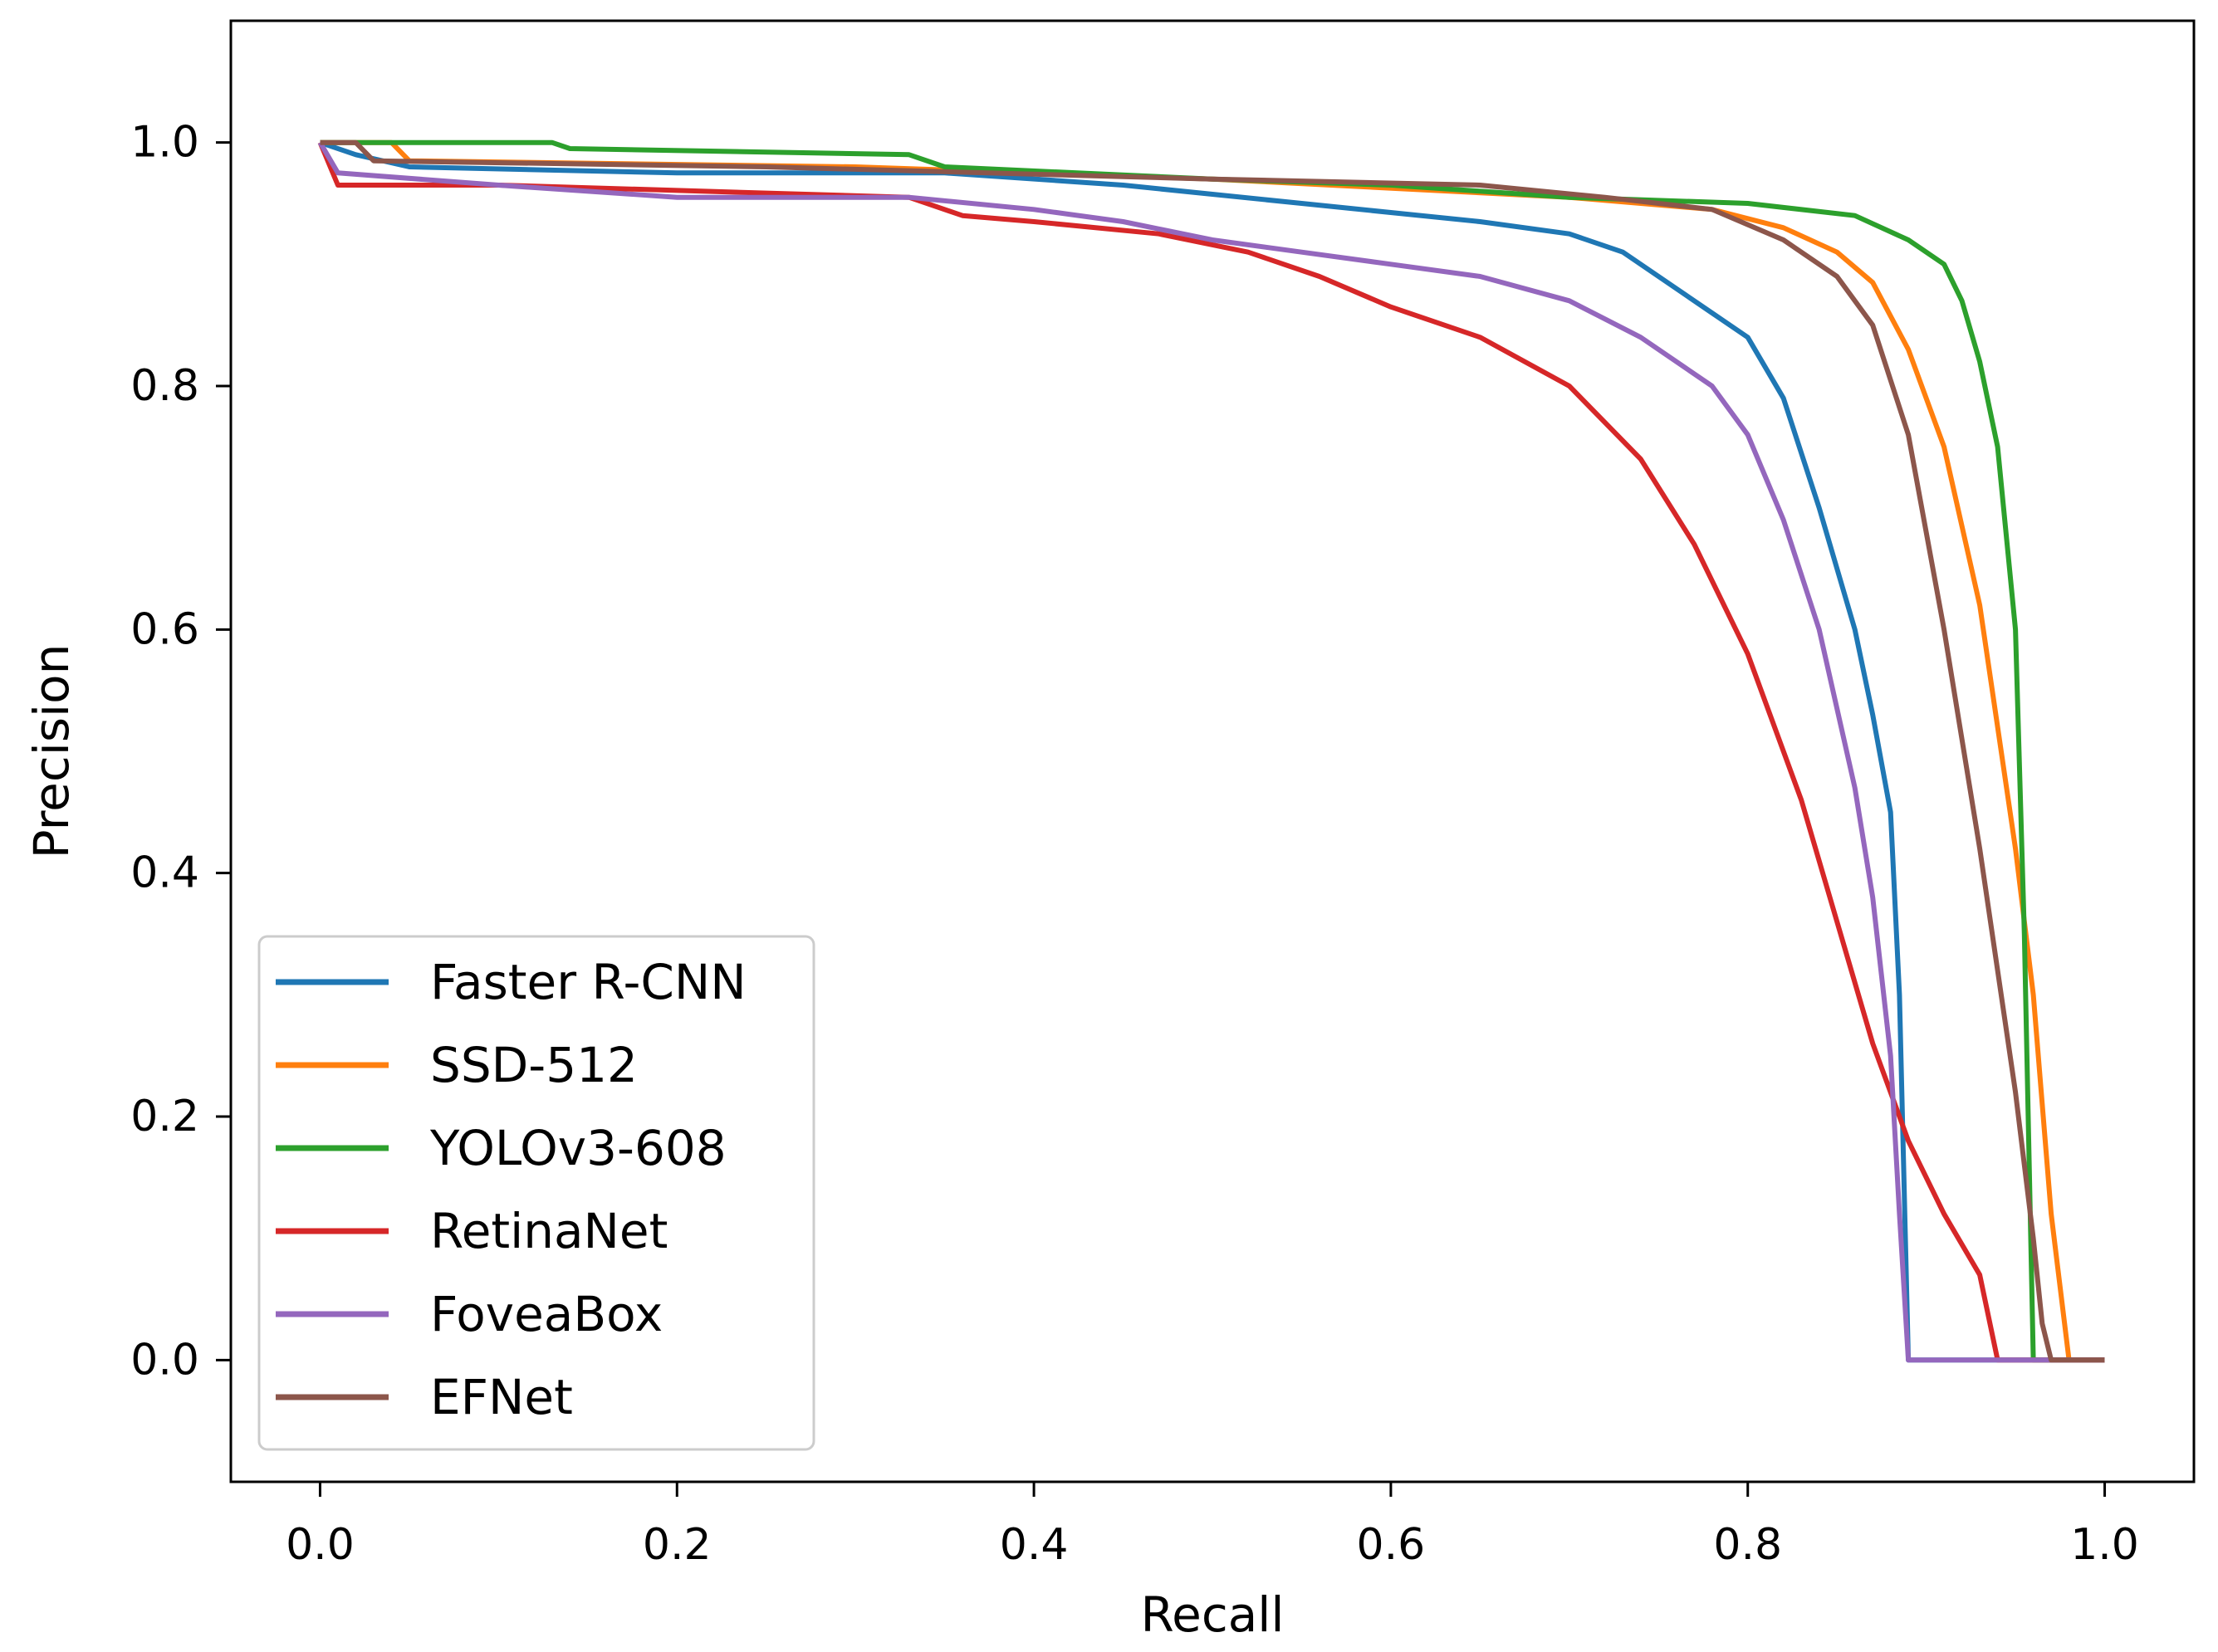  What do you see at coordinates (164, 629) in the screenshot?
I see `y-tick-label-3: 0.6` at bounding box center [164, 629].